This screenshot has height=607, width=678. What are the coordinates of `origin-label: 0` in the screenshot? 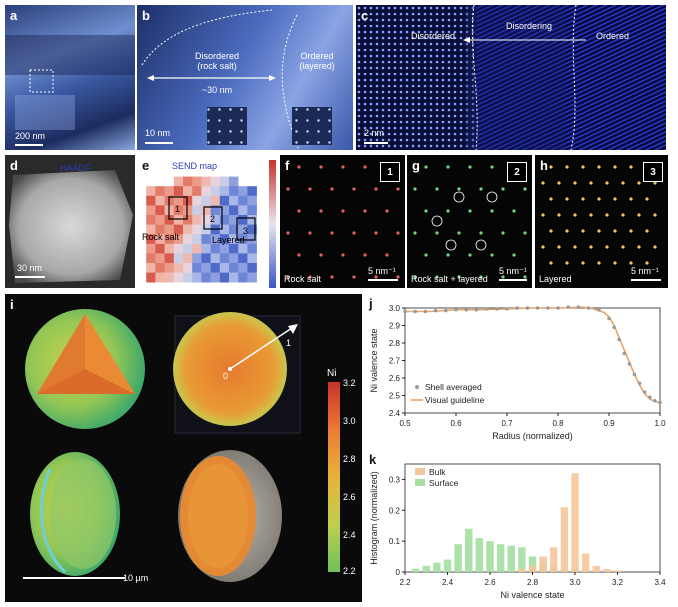 It's located at (226, 376).